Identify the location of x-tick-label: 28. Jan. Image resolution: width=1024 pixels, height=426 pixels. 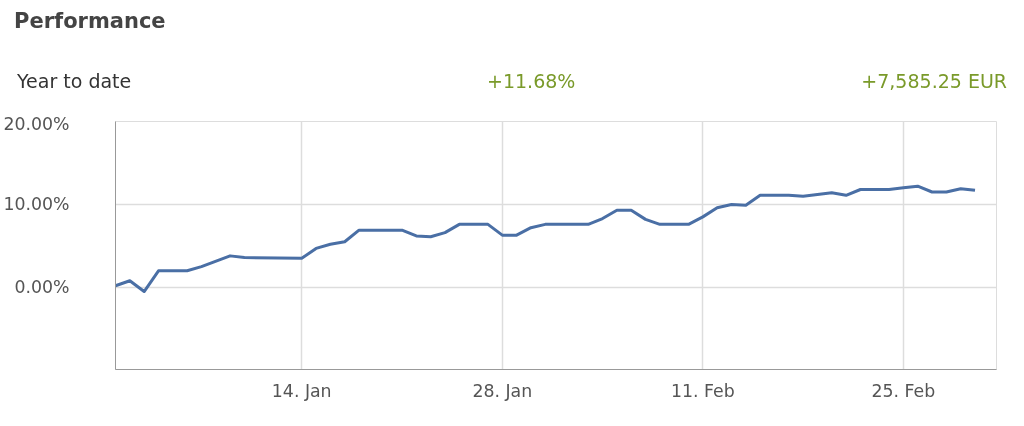
(502, 390).